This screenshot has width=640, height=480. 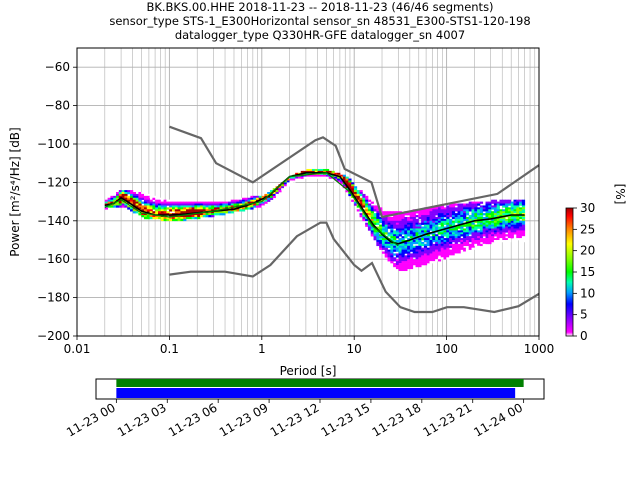 What do you see at coordinates (77, 349) in the screenshot?
I see `x-tick-label: 0.01` at bounding box center [77, 349].